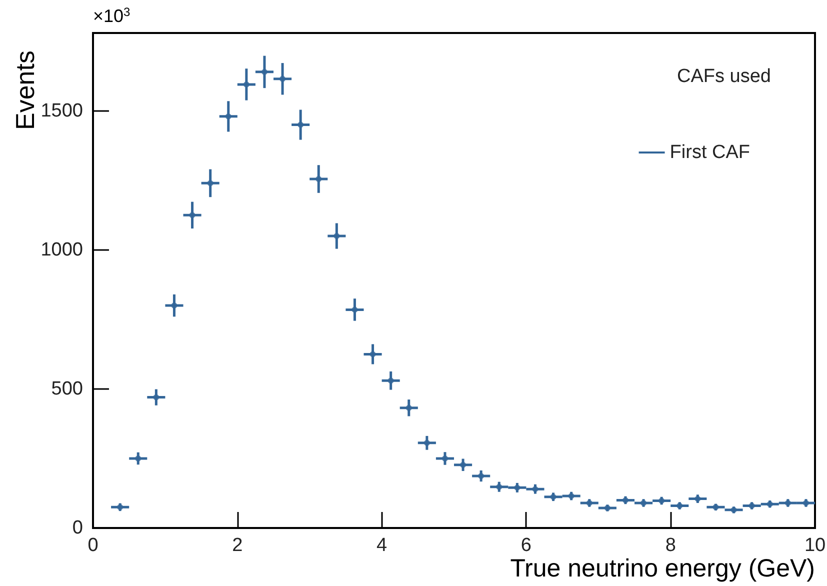 This screenshot has height=586, width=827. Describe the element at coordinates (382, 545) in the screenshot. I see `x-tick-label: 4` at that location.